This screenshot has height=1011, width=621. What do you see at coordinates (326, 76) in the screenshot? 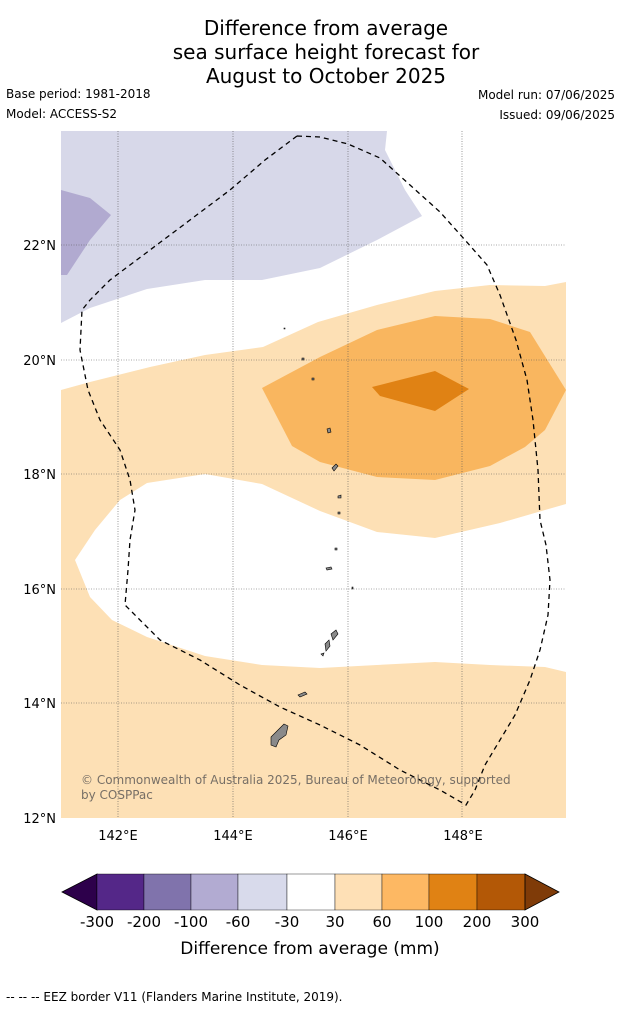
I see `title-line-3: August to October 2025` at bounding box center [326, 76].